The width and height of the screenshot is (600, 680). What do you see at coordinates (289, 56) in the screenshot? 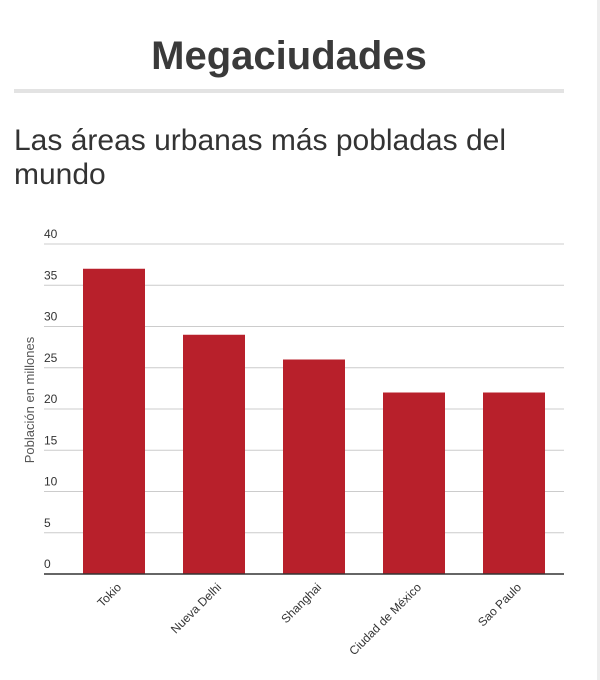
I see `page-title: Megaciudades` at bounding box center [289, 56].